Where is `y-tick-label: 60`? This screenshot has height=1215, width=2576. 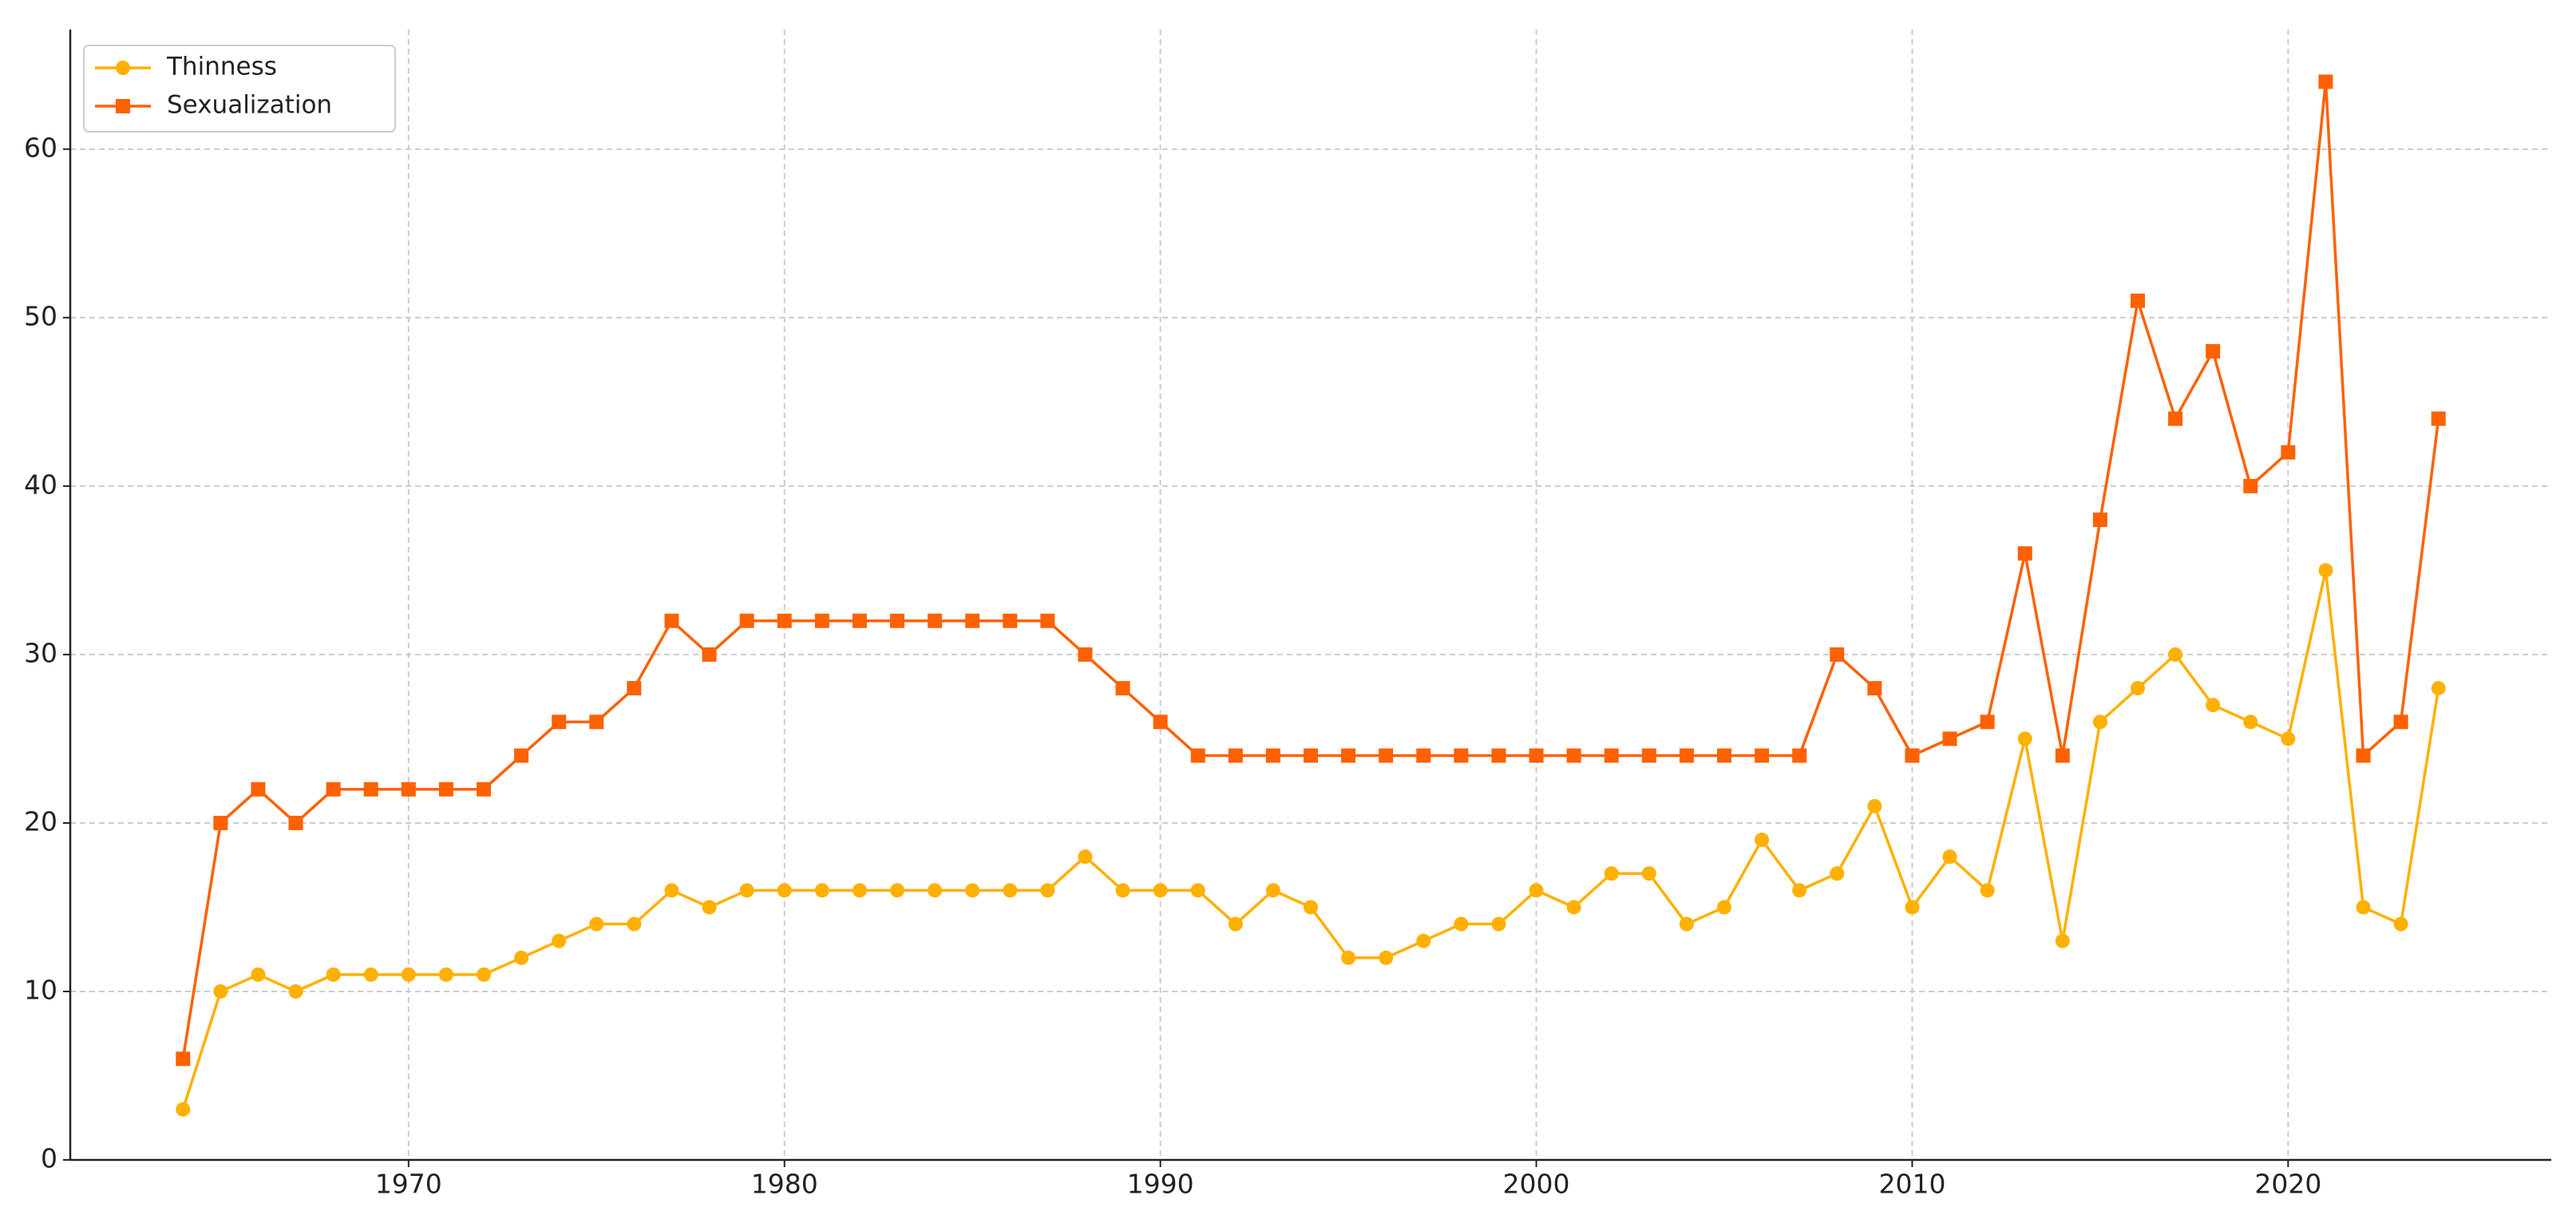
y-tick-label: 60 is located at coordinates (41, 147).